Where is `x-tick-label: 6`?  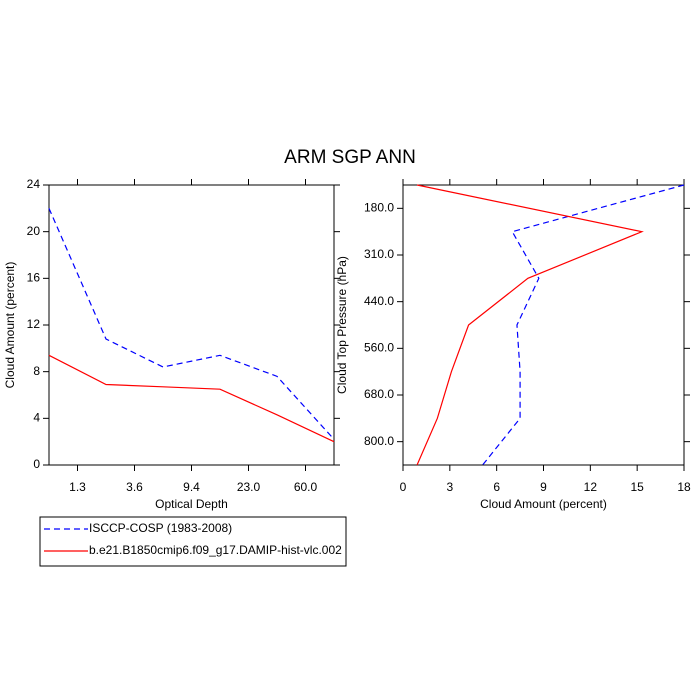
x-tick-label: 6 is located at coordinates (496, 487).